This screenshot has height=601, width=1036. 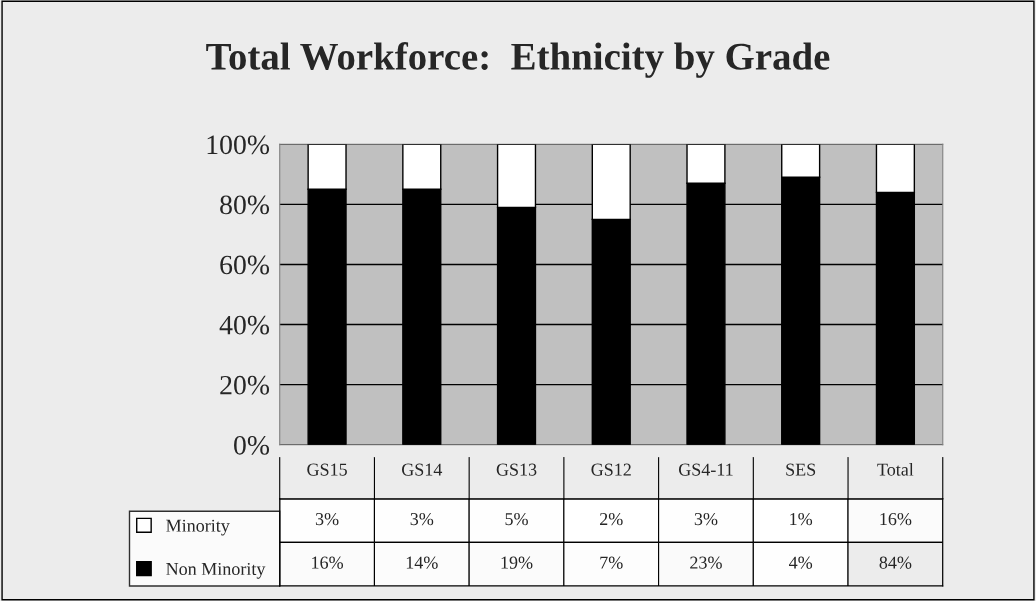 I want to click on y-tick-label: 40%, so click(x=244, y=325).